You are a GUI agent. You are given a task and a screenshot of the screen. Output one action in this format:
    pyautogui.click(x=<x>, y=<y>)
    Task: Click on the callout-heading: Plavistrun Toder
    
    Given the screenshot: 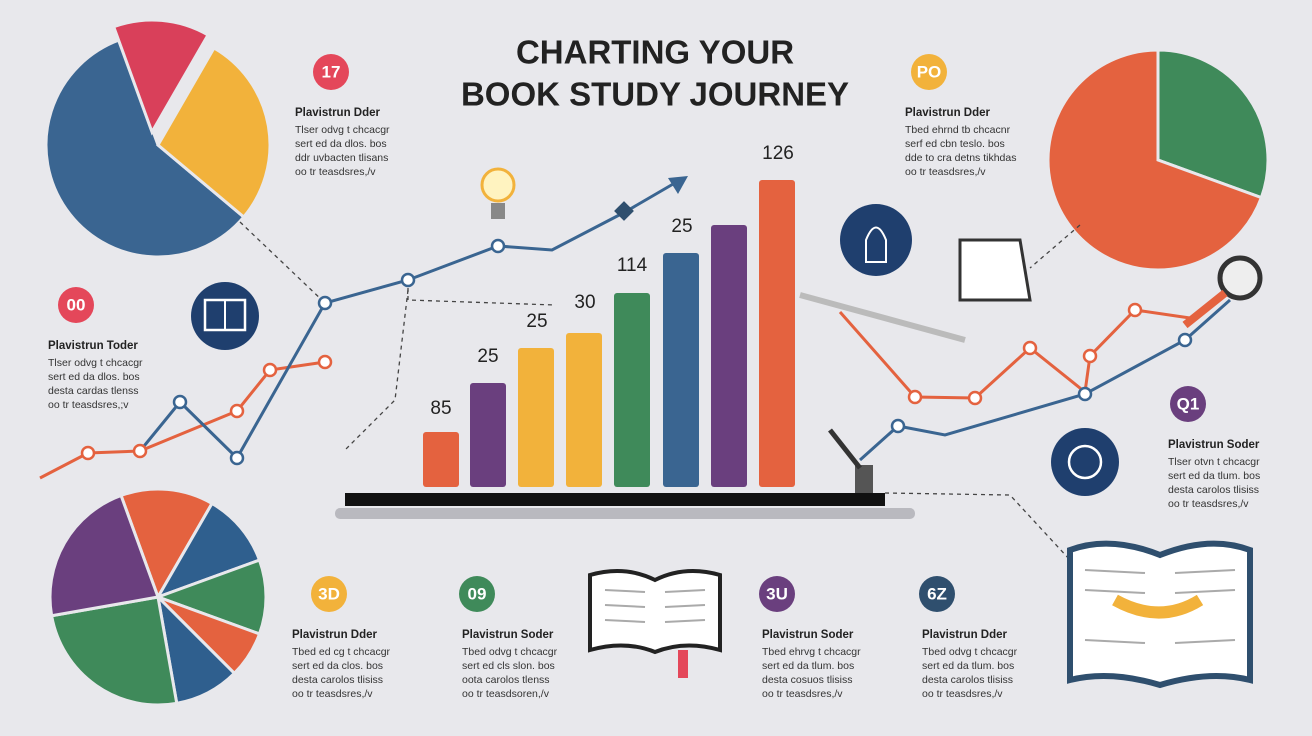 What is the action you would take?
    pyautogui.click(x=93, y=346)
    